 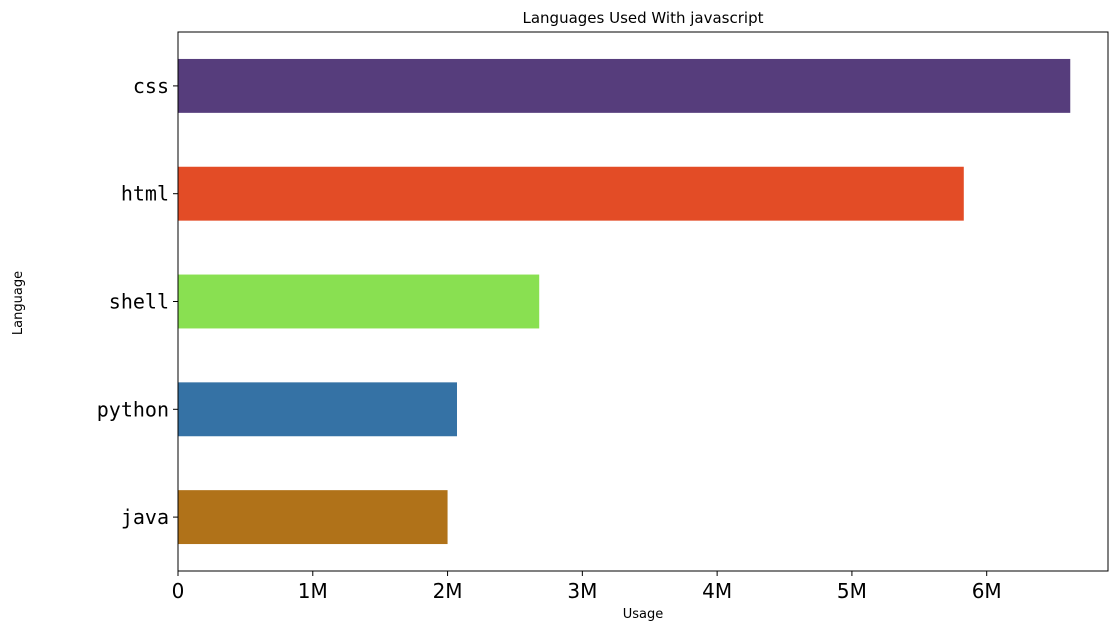 What do you see at coordinates (317, 409) in the screenshot?
I see `bar-python` at bounding box center [317, 409].